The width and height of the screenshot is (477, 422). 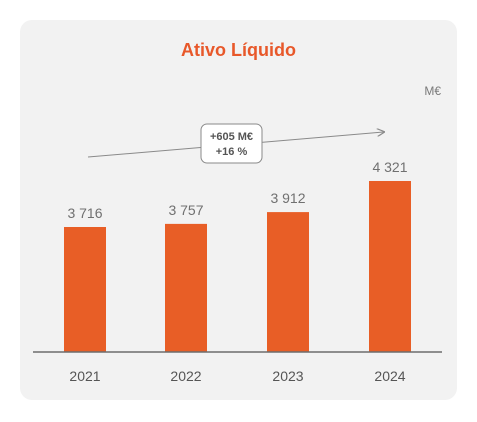 What do you see at coordinates (390, 266) in the screenshot?
I see `bar-2024` at bounding box center [390, 266].